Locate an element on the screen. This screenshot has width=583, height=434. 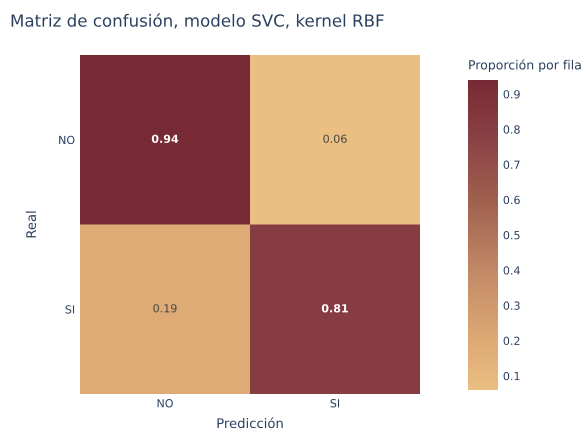
color-bar-label: 0.9 is located at coordinates (512, 94).